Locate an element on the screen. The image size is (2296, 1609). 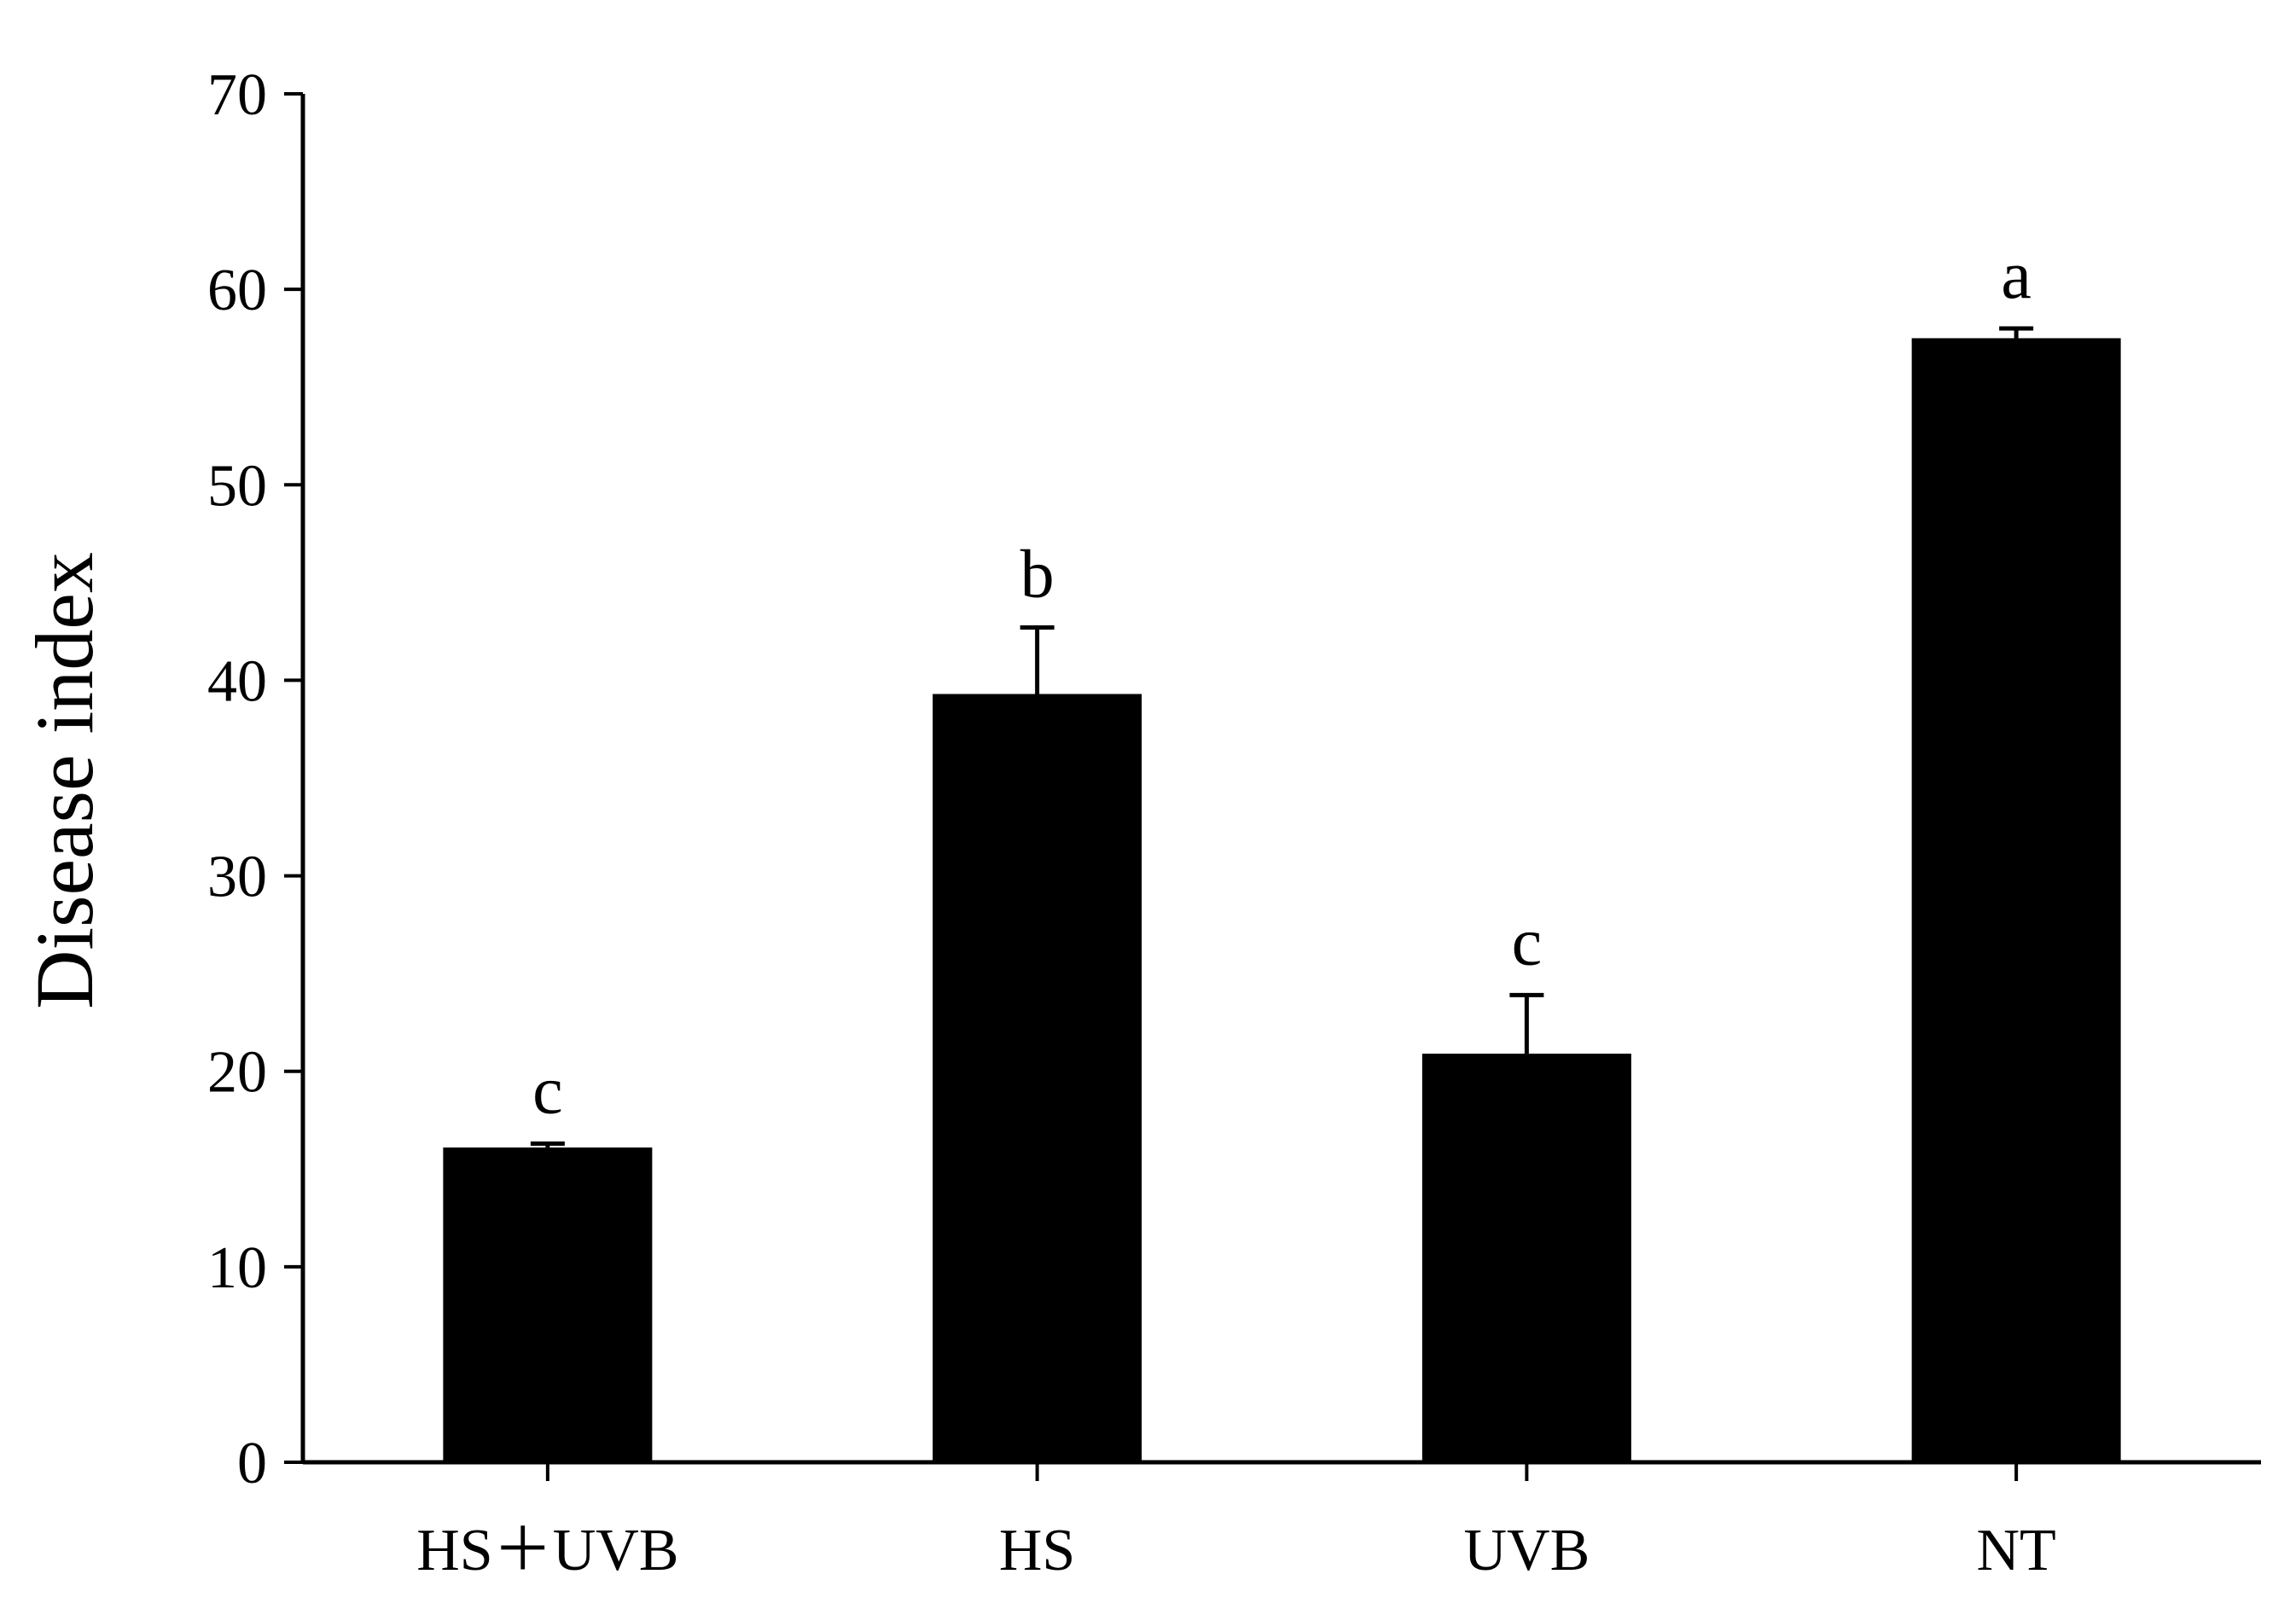
y-tick-label: 40 is located at coordinates (237, 681).